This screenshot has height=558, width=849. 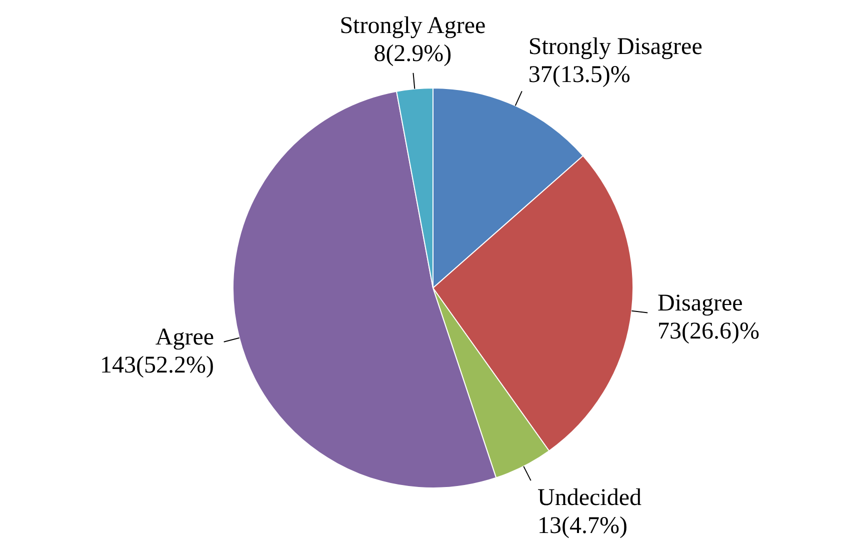 I want to click on data-label: 13(4.7%), so click(x=583, y=525).